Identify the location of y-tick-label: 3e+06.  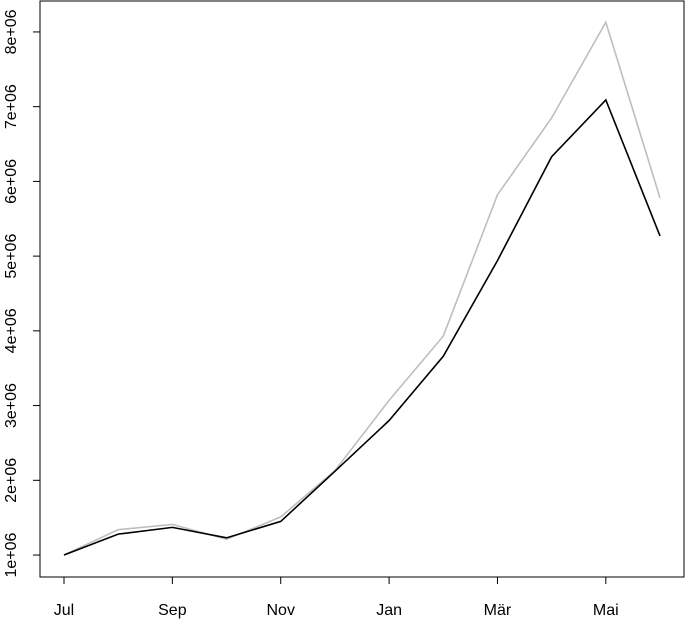
(11, 405).